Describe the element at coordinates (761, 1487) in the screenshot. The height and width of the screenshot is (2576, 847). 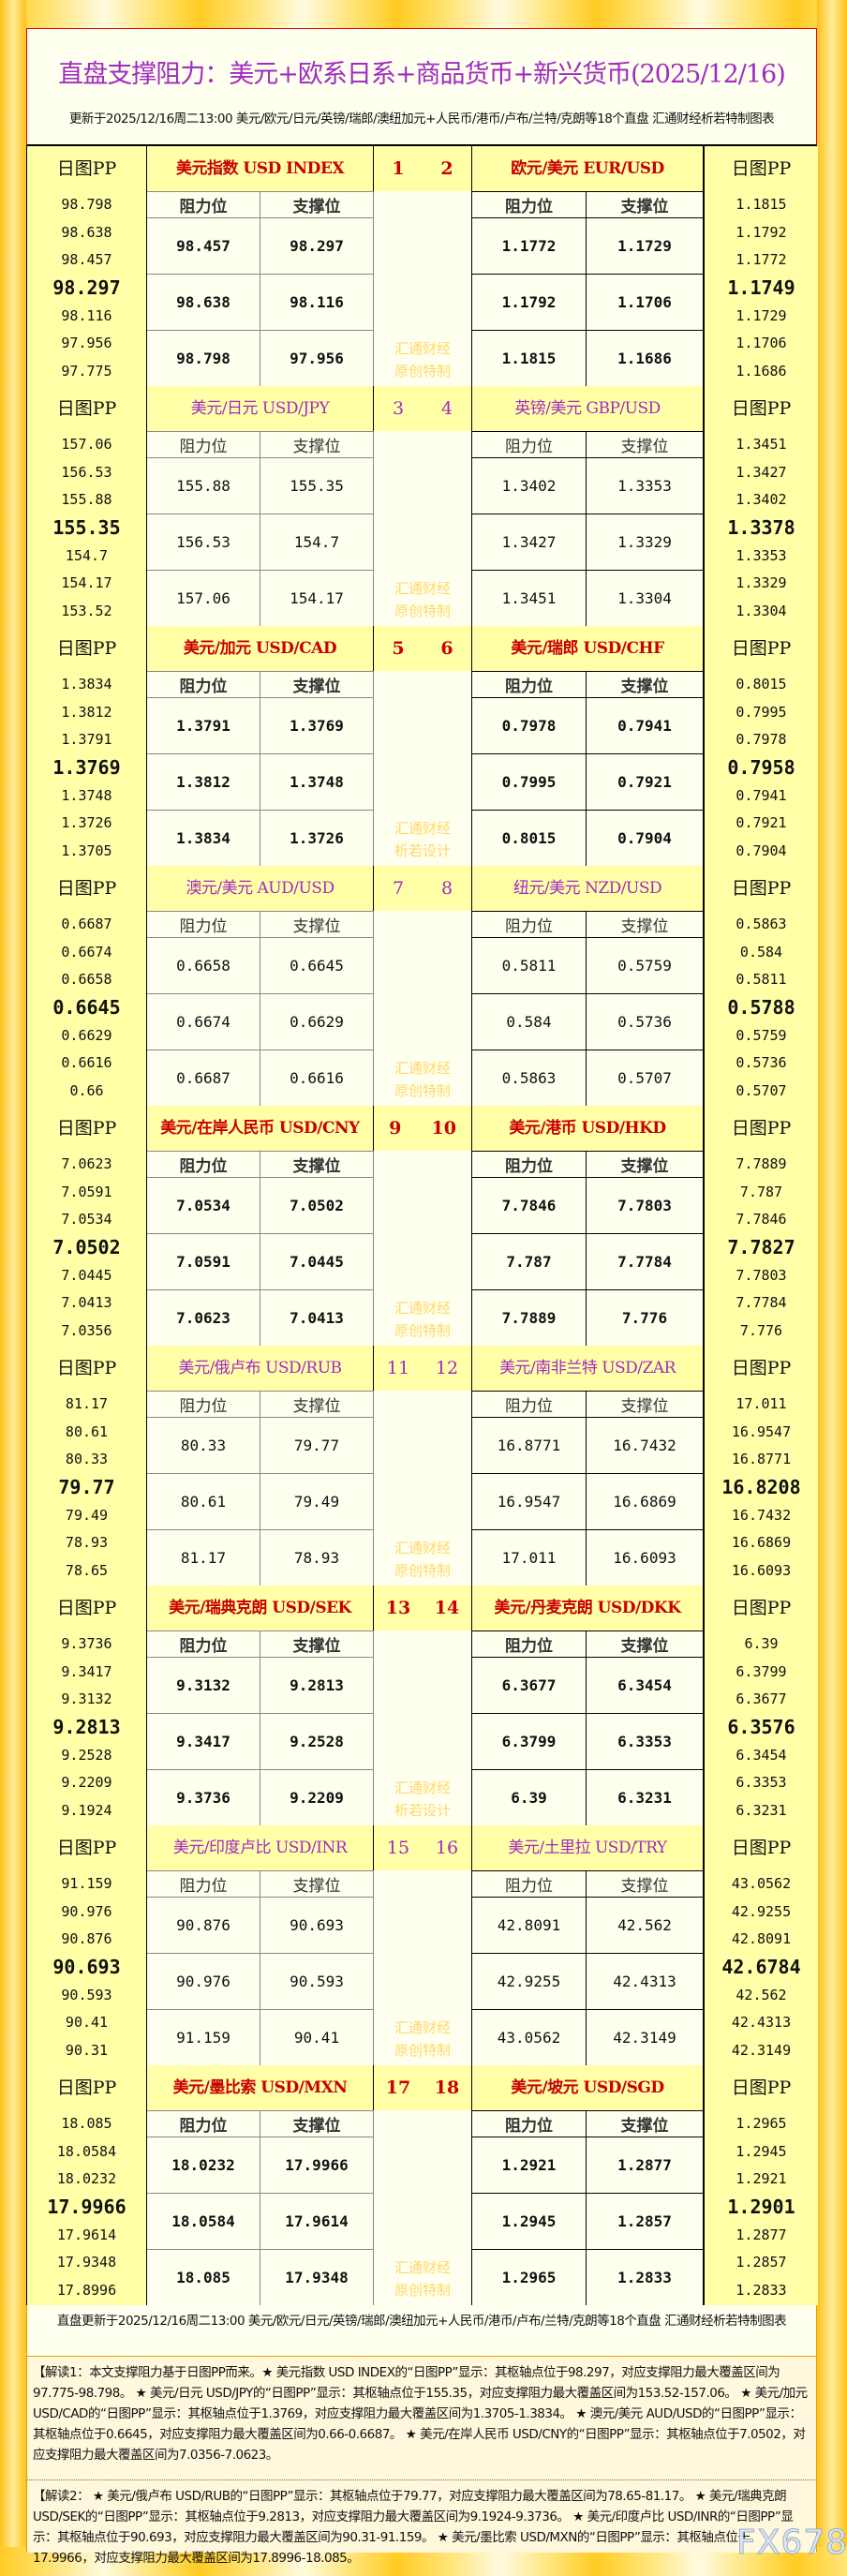
I see `pivot-point-value: 16.8208` at that location.